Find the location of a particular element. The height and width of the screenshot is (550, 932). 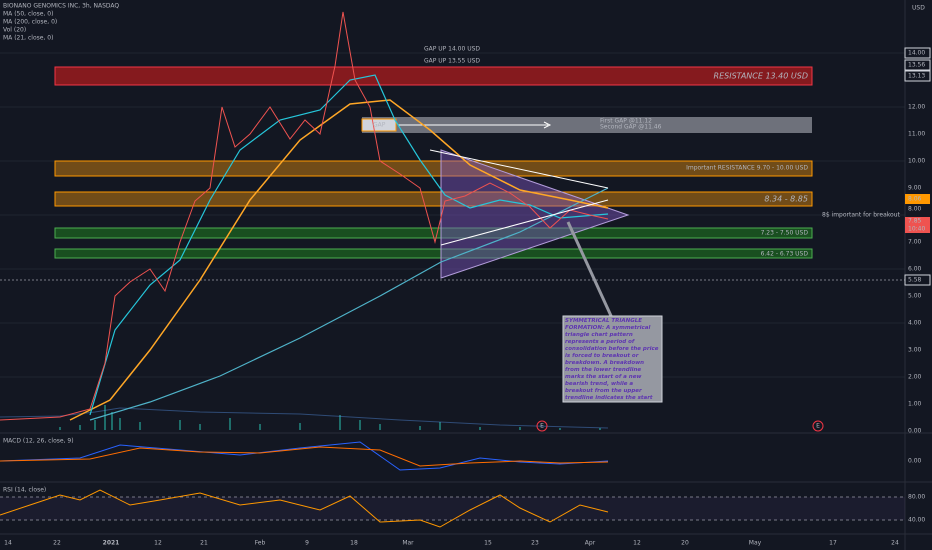

gap-arrow-head is located at coordinates (547, 125).